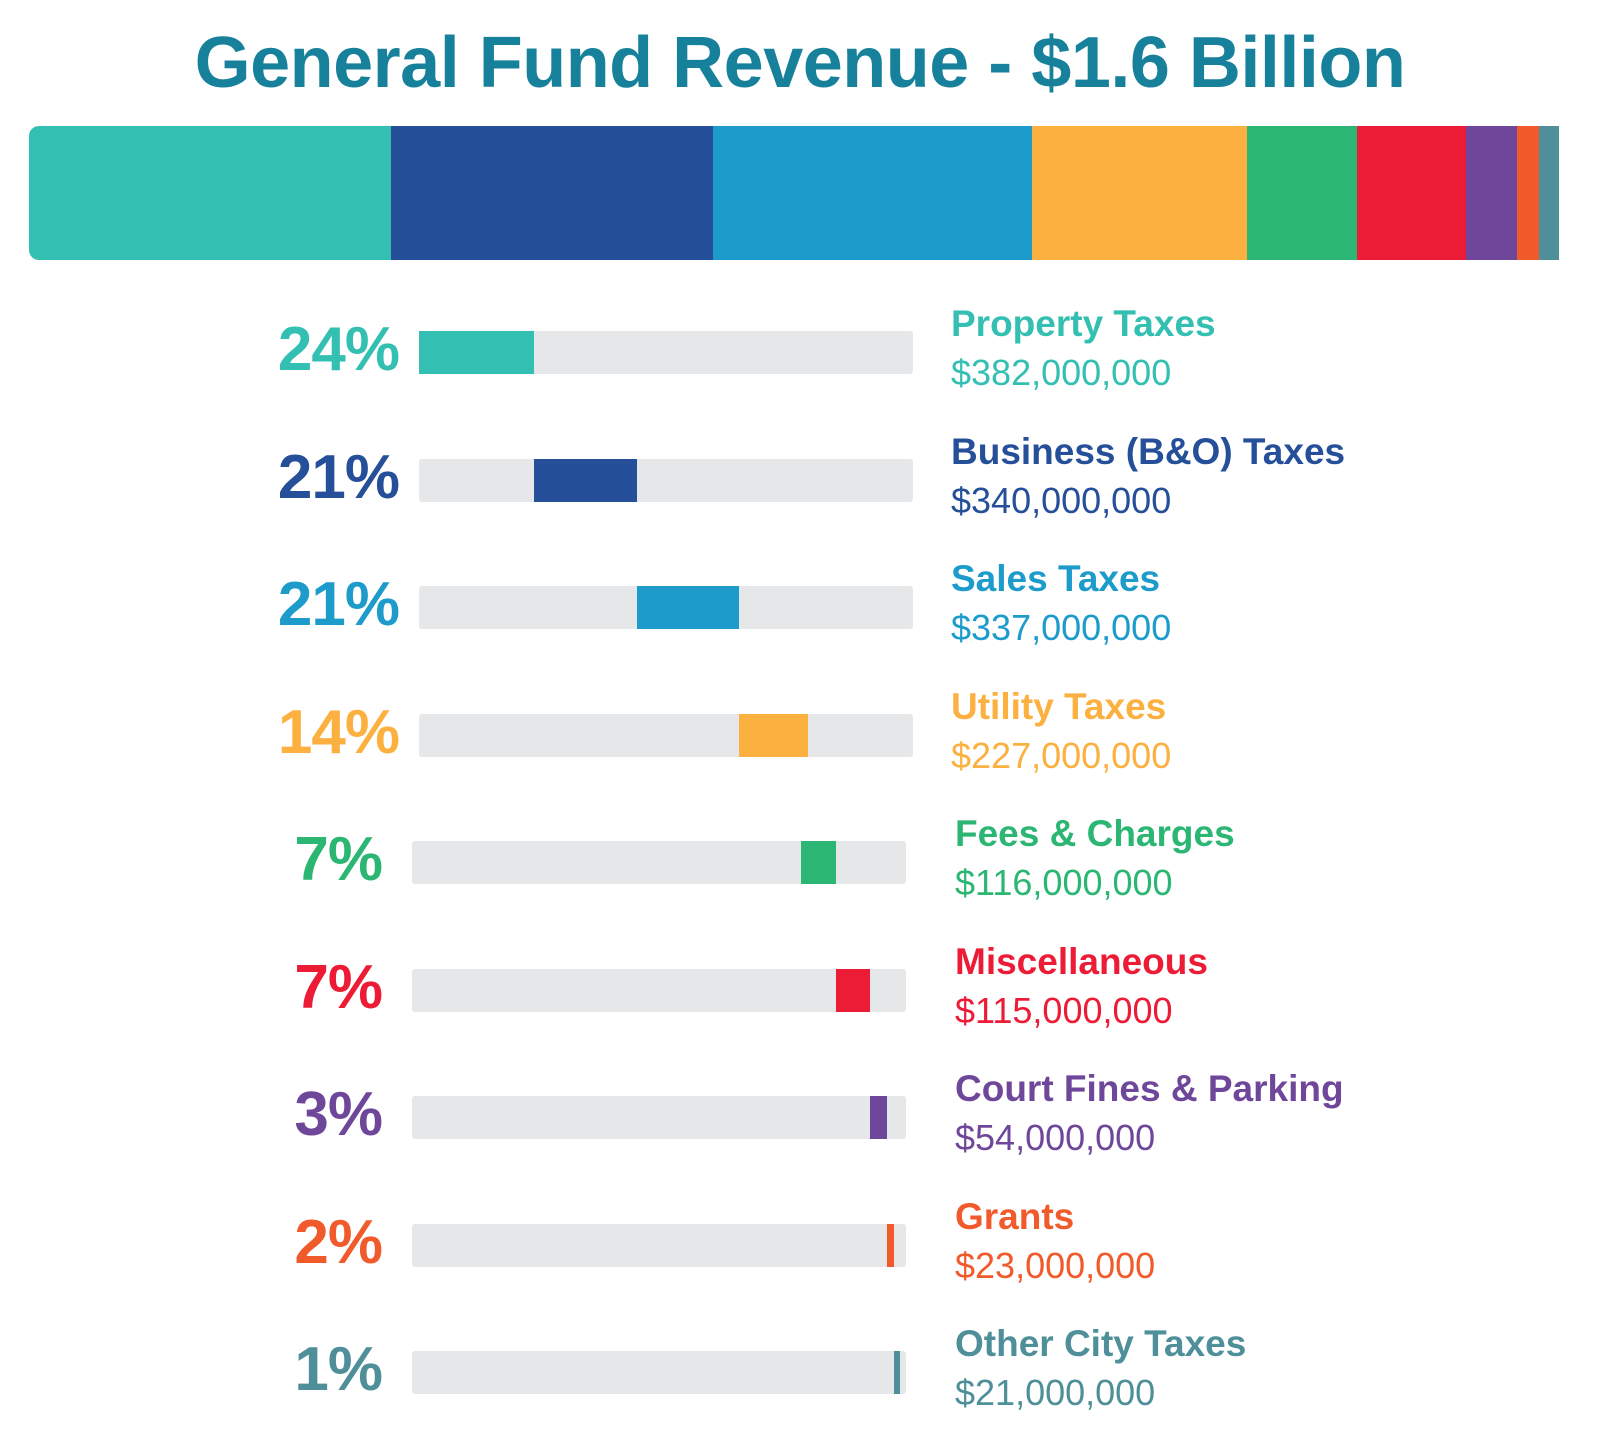  What do you see at coordinates (1055, 1137) in the screenshot?
I see `category-amount: $54,000,000` at bounding box center [1055, 1137].